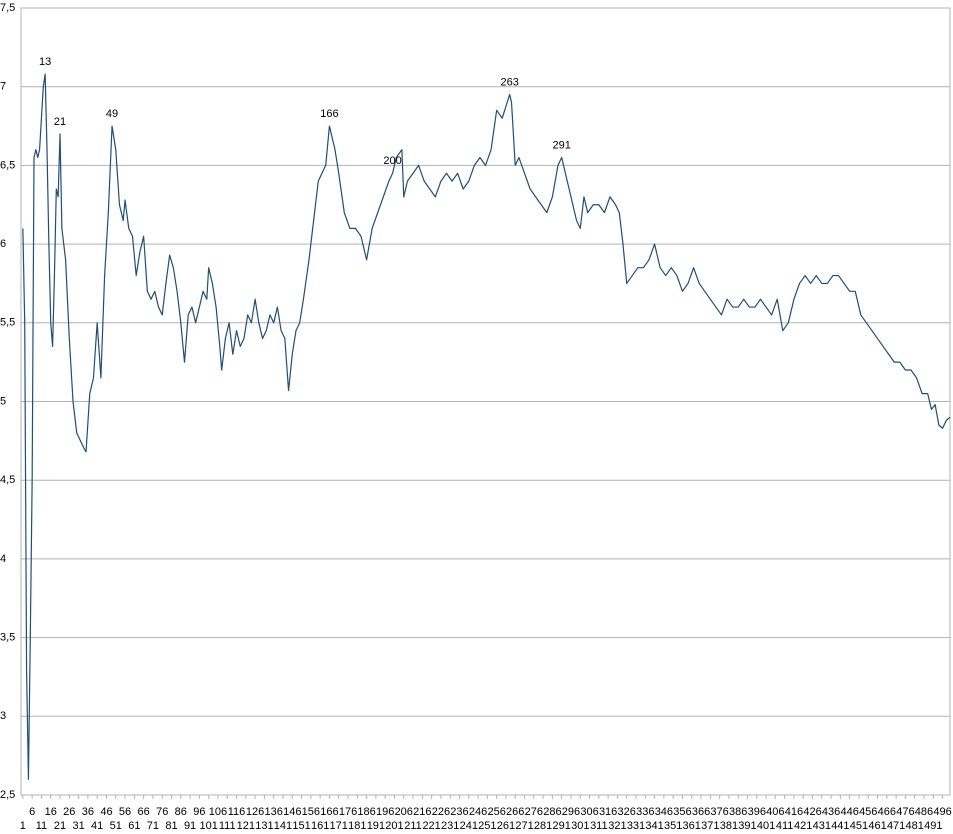  I want to click on x-tick-label: 251, so click(487, 826).